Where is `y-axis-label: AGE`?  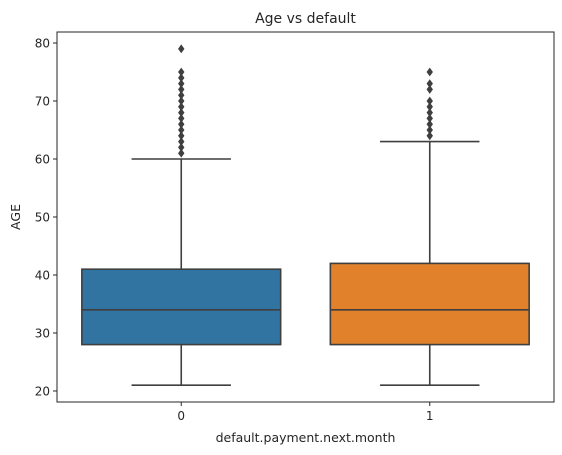 y-axis-label: AGE is located at coordinates (15, 217).